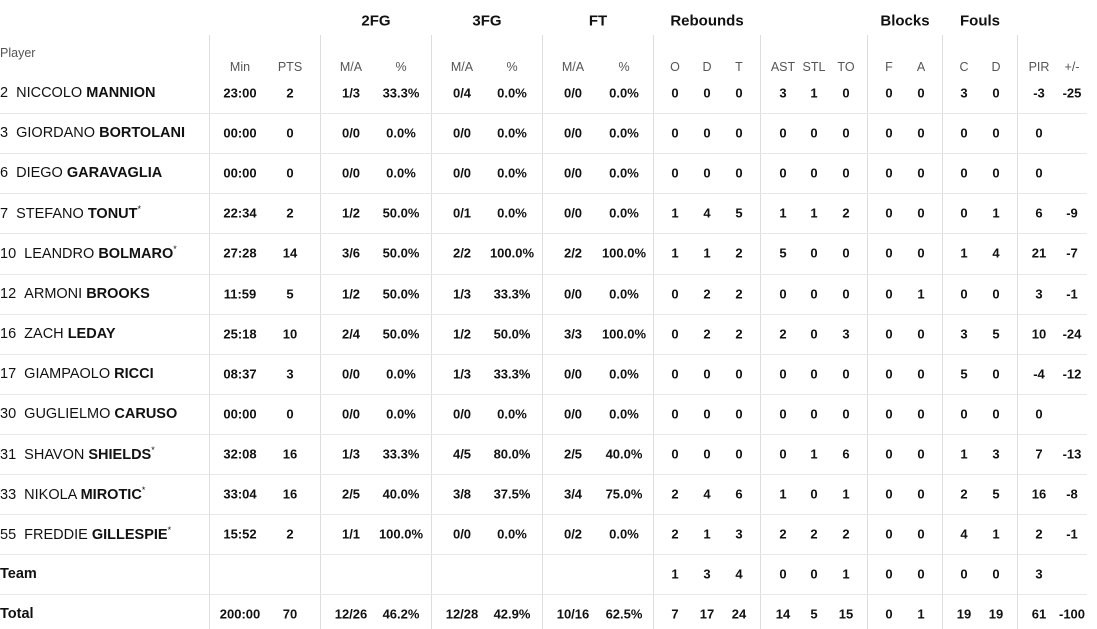 The width and height of the screenshot is (1097, 629). What do you see at coordinates (675, 67) in the screenshot?
I see `column-header: O` at bounding box center [675, 67].